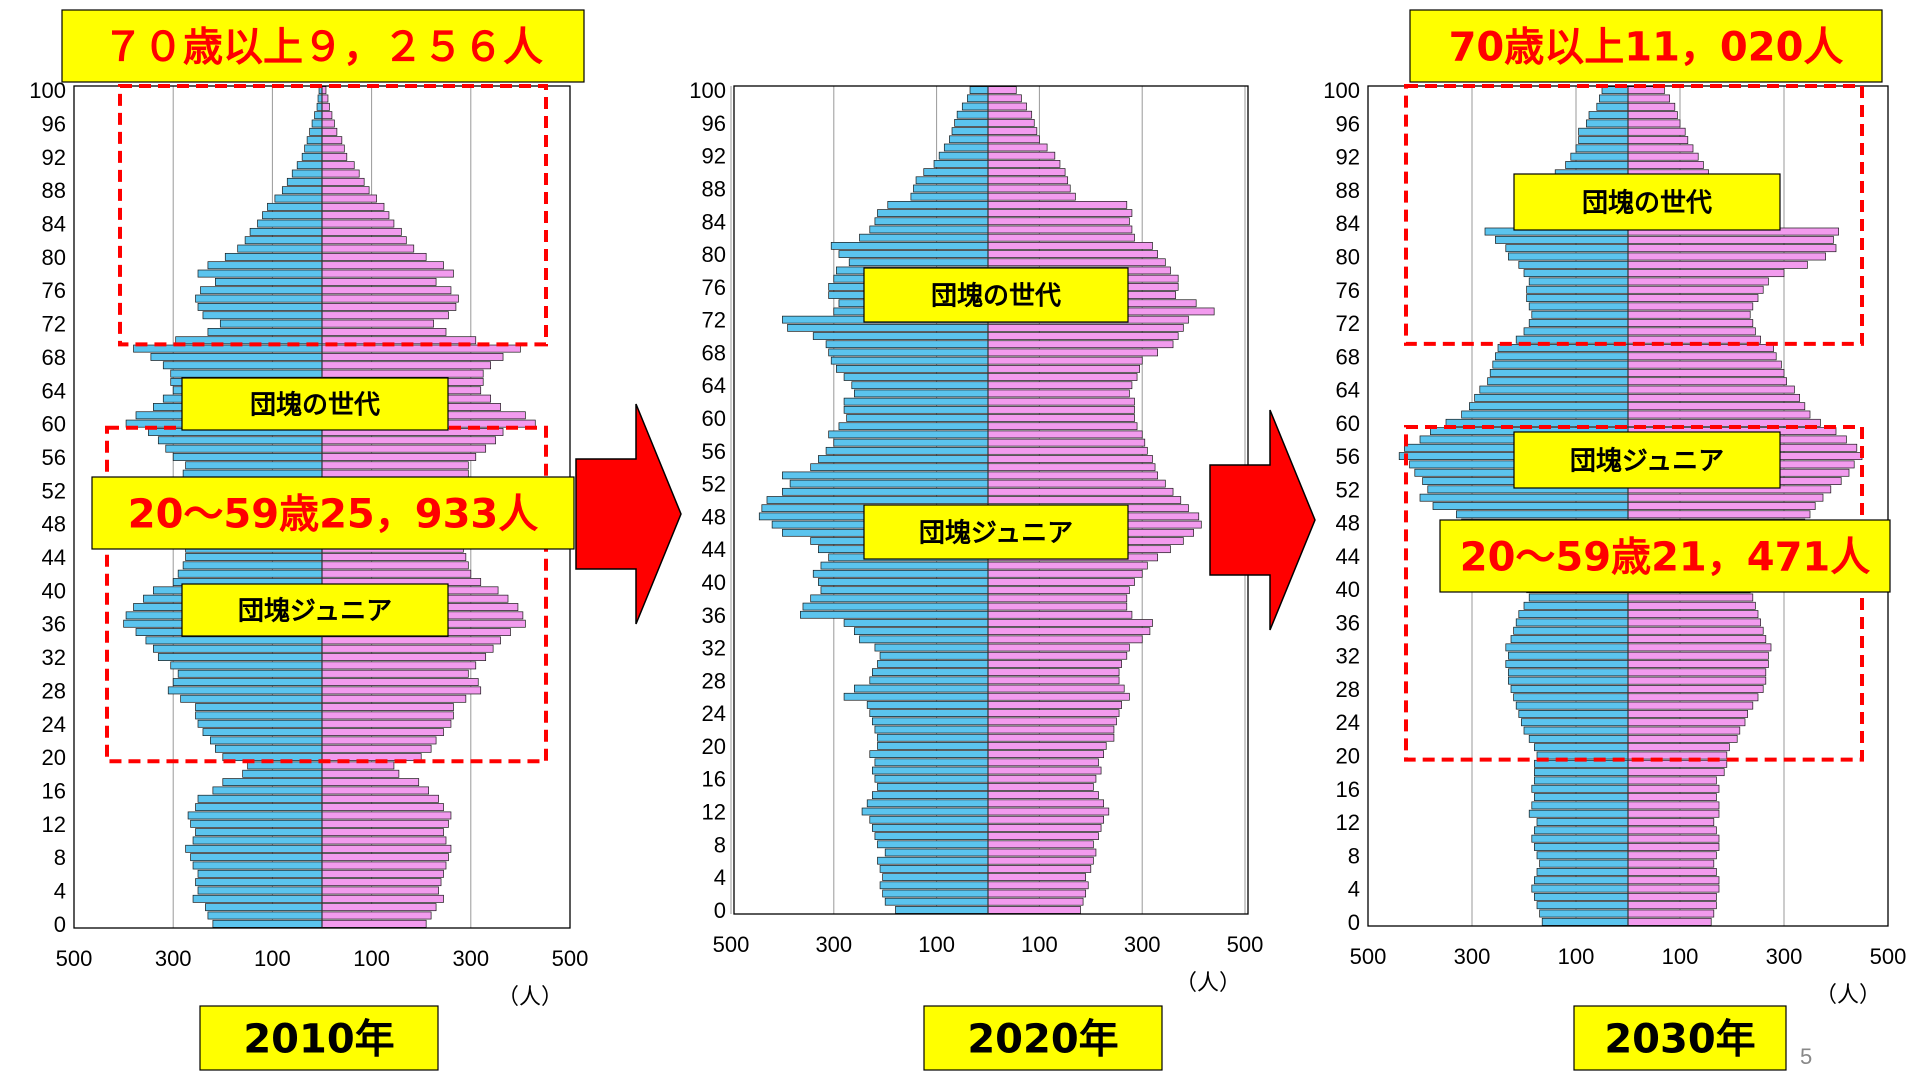 The height and width of the screenshot is (1076, 1932). Describe the element at coordinates (54, 324) in the screenshot. I see `y-tick-label: 72` at that location.